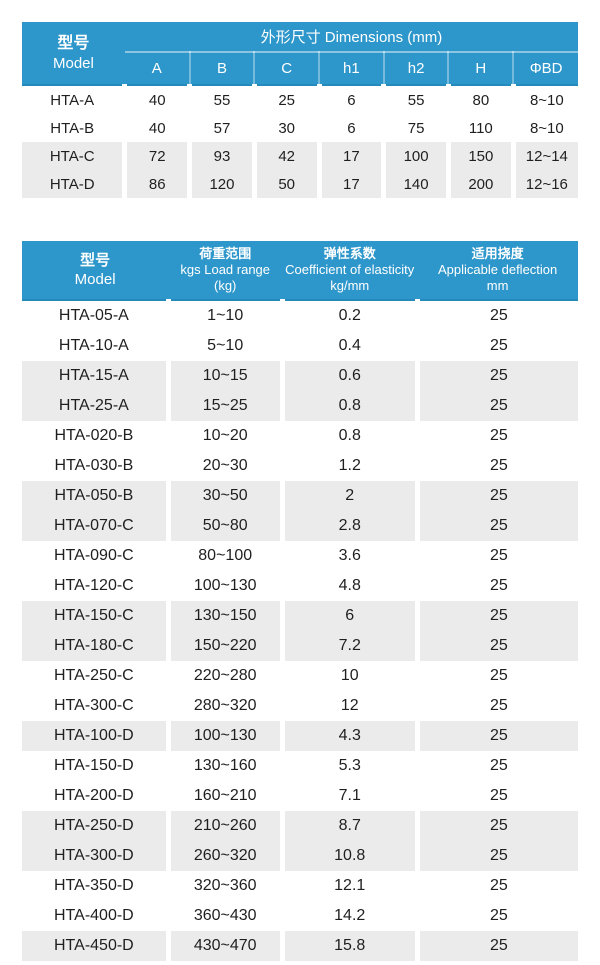 This screenshot has height=965, width=600. What do you see at coordinates (221, 69) in the screenshot?
I see `column-header-b: B` at bounding box center [221, 69].